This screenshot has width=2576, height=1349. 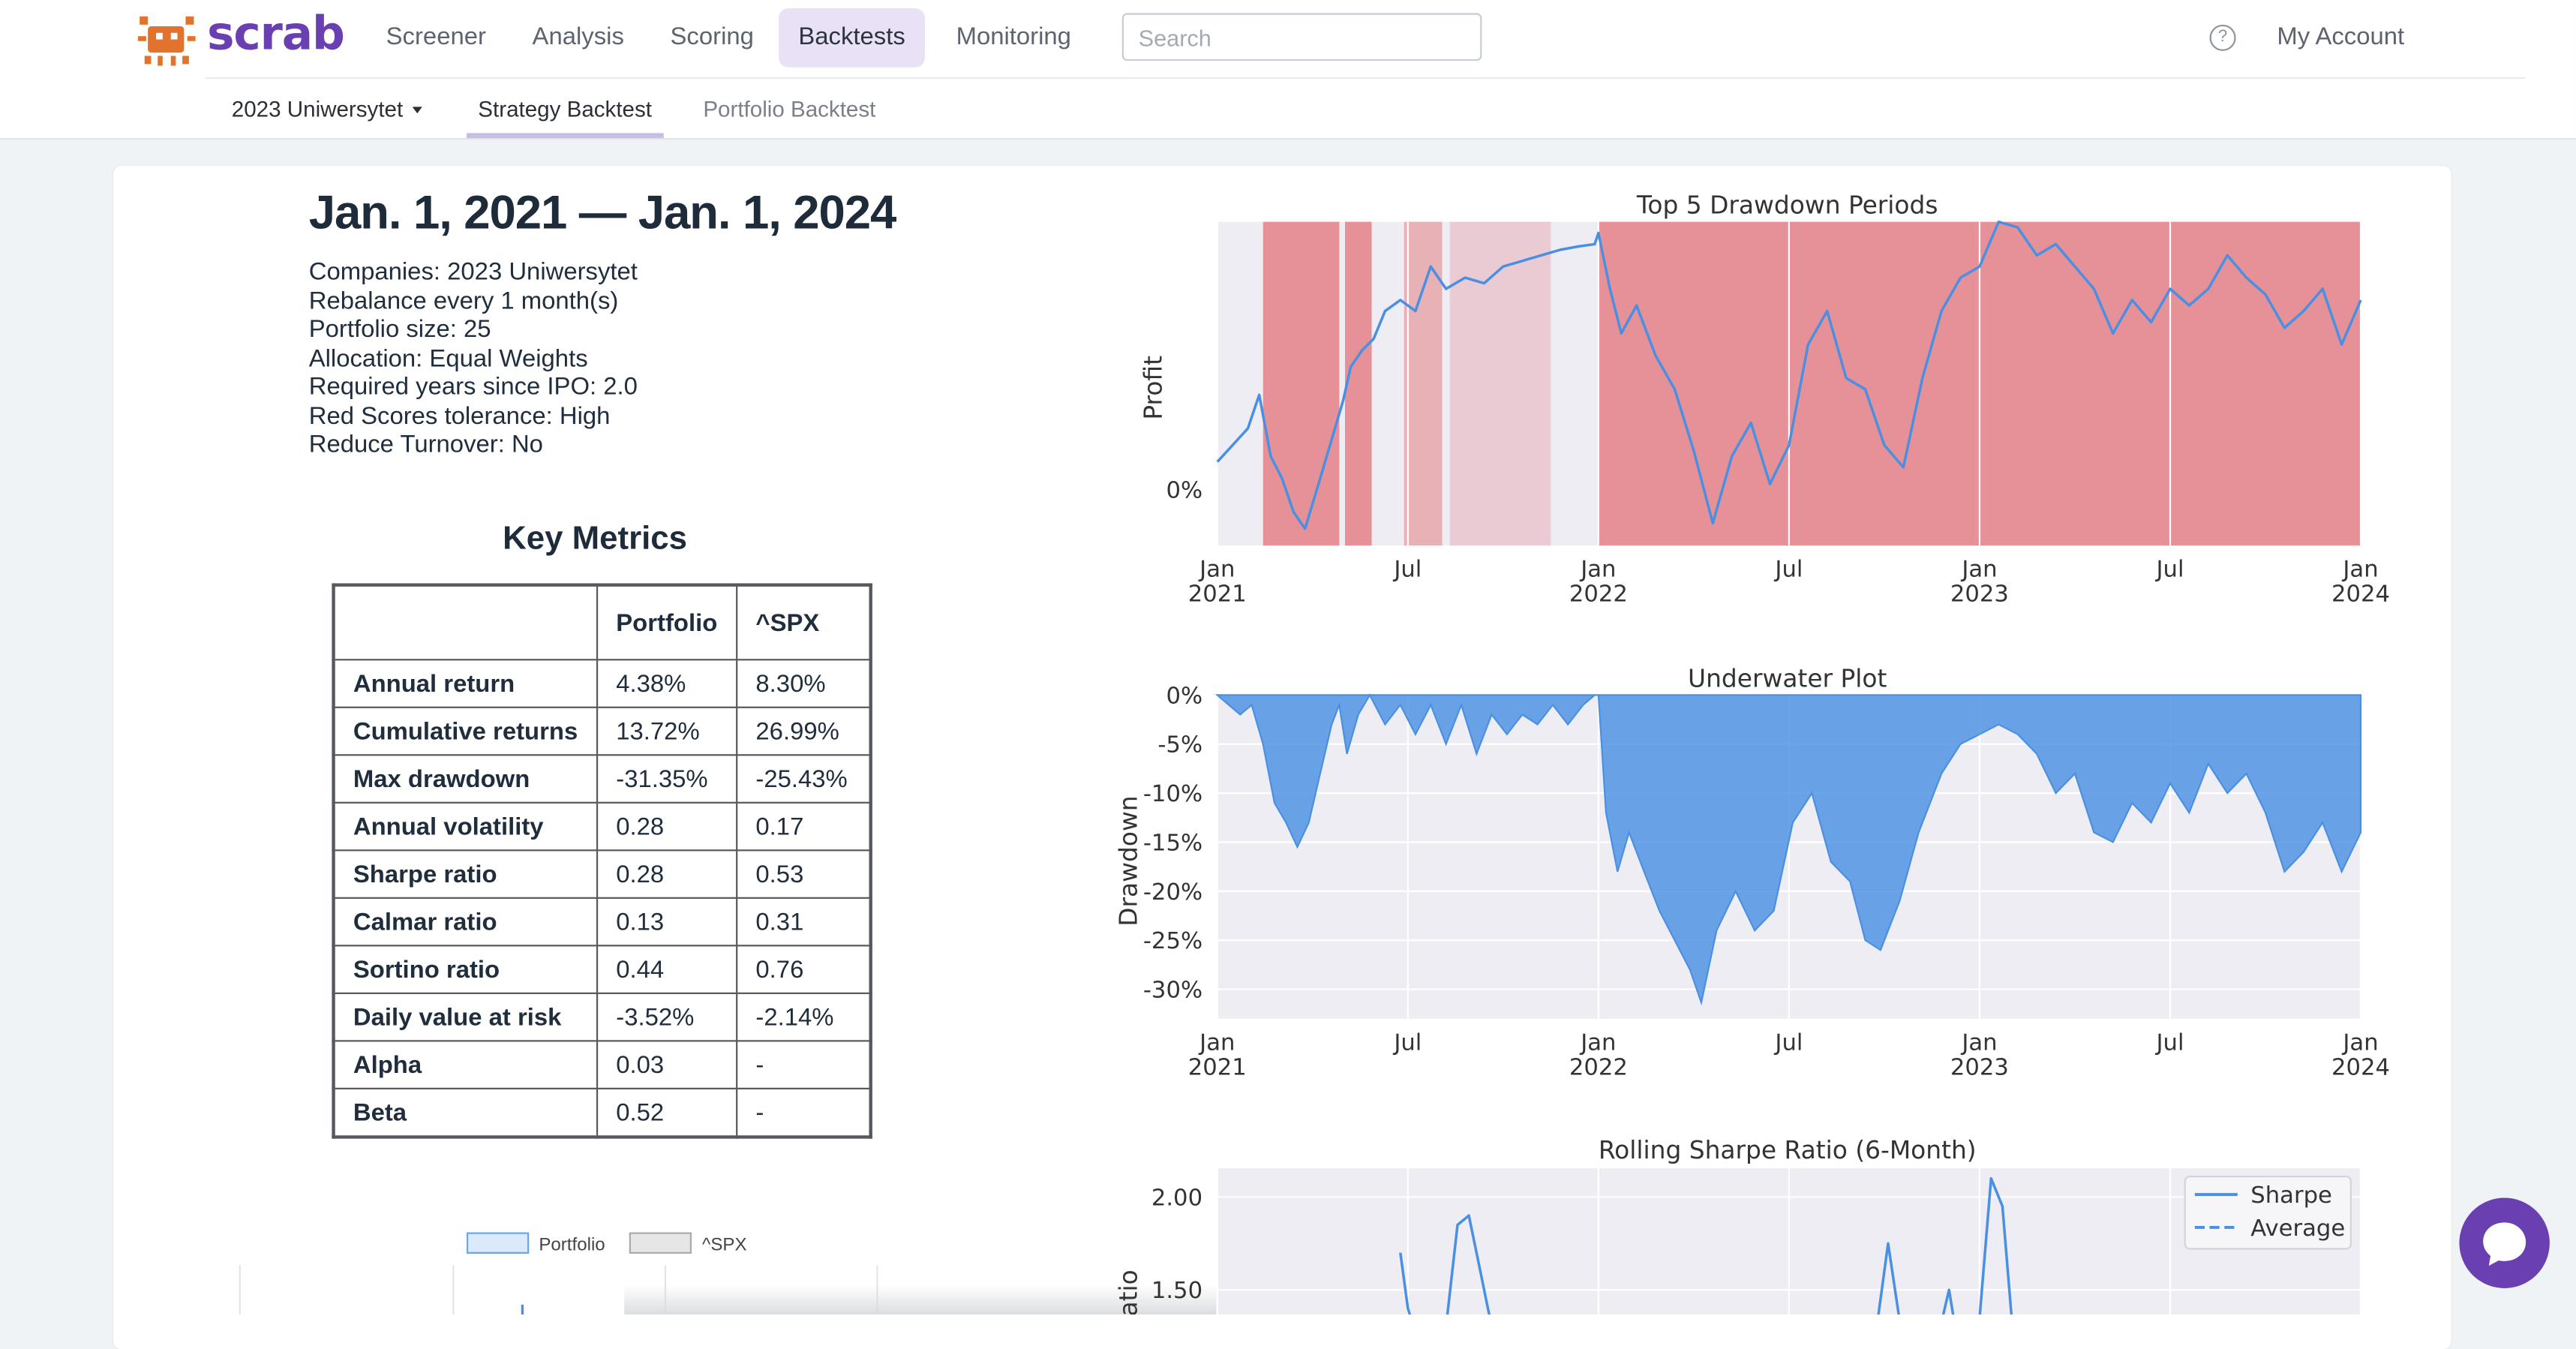 I want to click on tab-portfolio-backtest: Portfolio Backtest, so click(x=789, y=109).